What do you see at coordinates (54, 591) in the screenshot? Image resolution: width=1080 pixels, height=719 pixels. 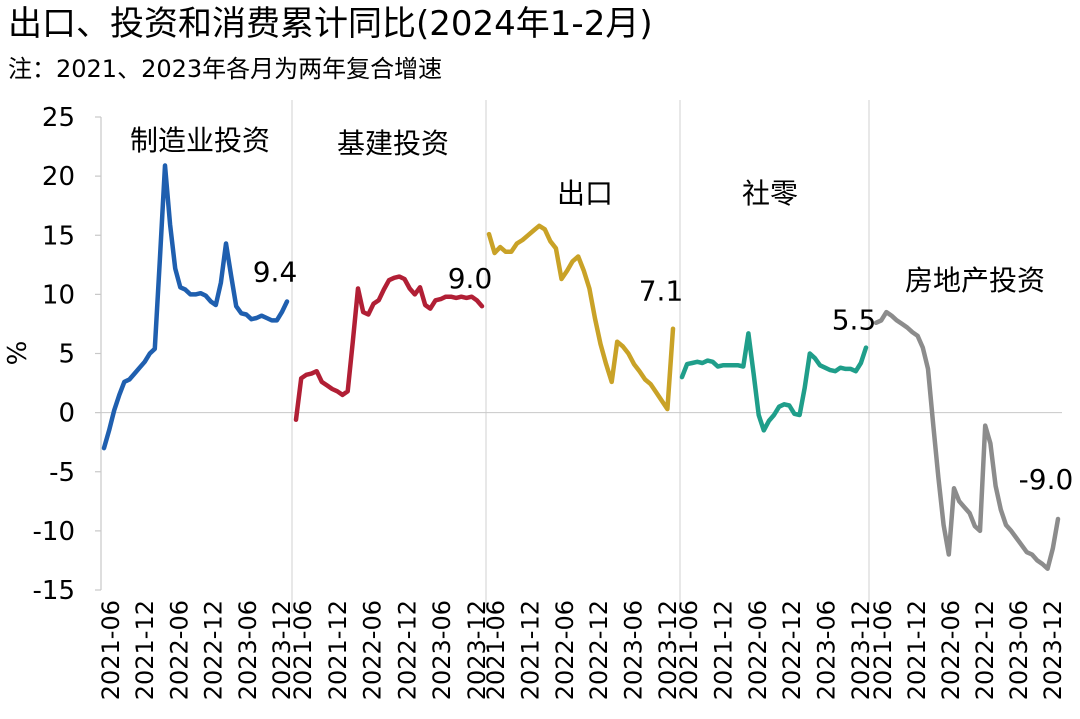 I see `y-tick-label: -15` at bounding box center [54, 591].